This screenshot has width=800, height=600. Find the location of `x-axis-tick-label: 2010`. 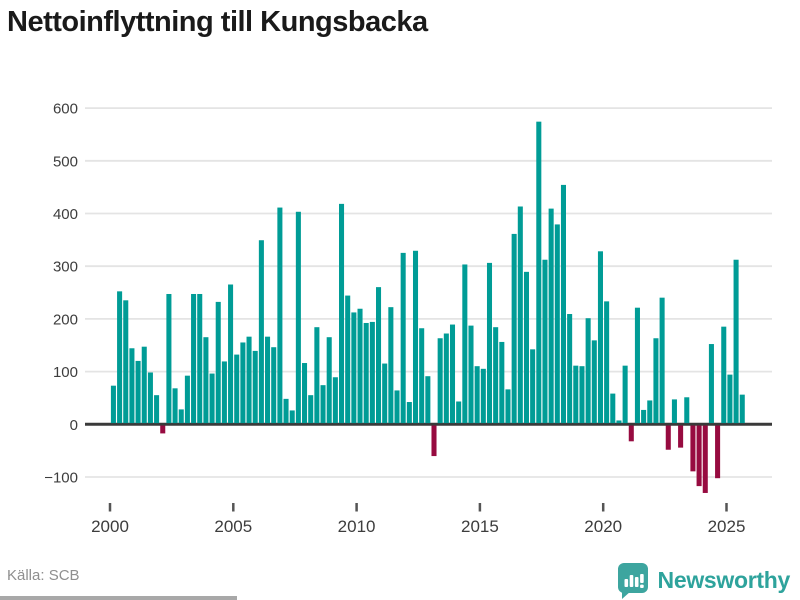

x-axis-tick-label: 2010 is located at coordinates (357, 526).